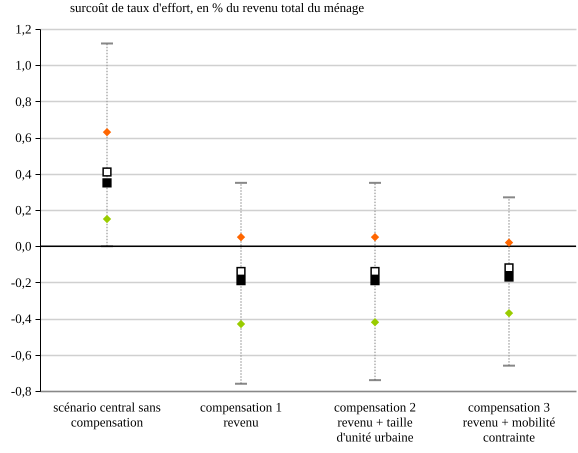  What do you see at coordinates (21, 282) in the screenshot?
I see `y-tick-label: -0,2` at bounding box center [21, 282].